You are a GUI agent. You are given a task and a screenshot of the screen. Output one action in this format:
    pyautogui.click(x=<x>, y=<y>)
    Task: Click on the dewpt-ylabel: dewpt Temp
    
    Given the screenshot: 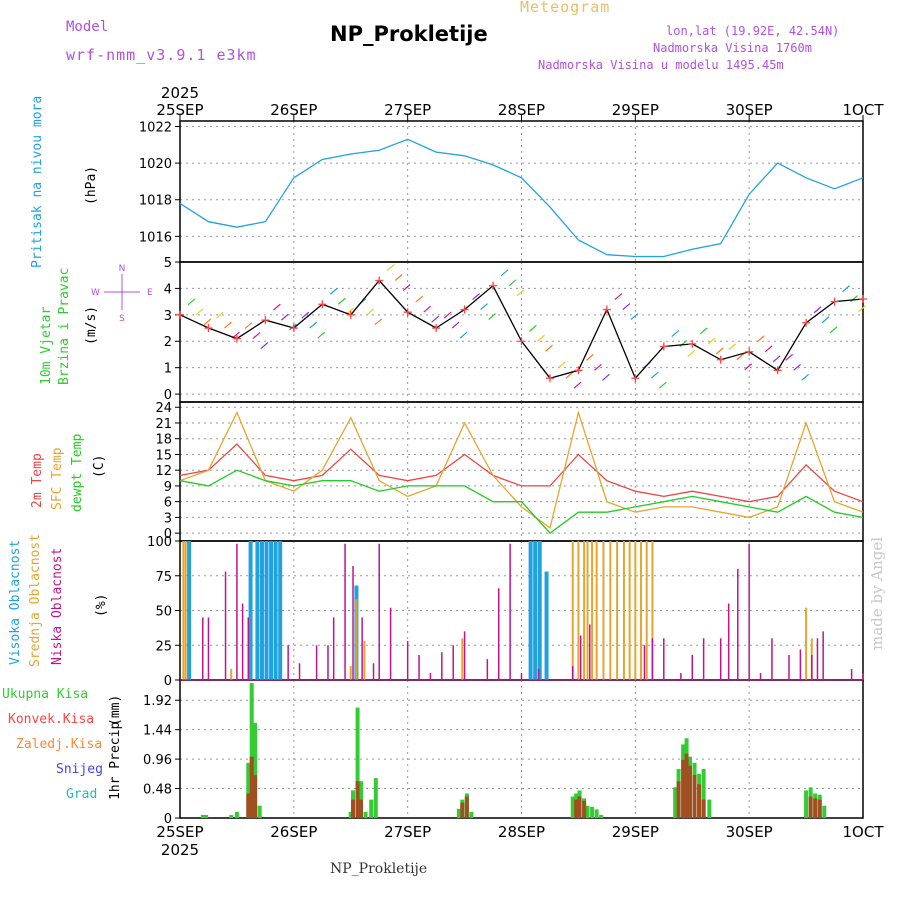 What is the action you would take?
    pyautogui.click(x=77, y=472)
    